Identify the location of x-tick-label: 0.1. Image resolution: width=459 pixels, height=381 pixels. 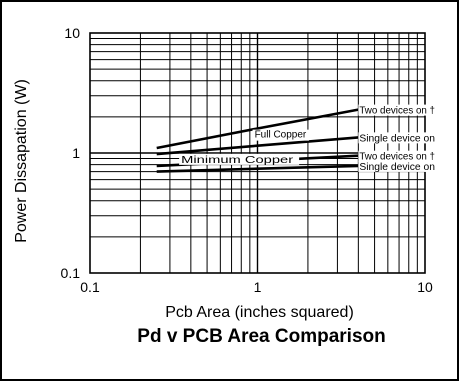
(90, 287).